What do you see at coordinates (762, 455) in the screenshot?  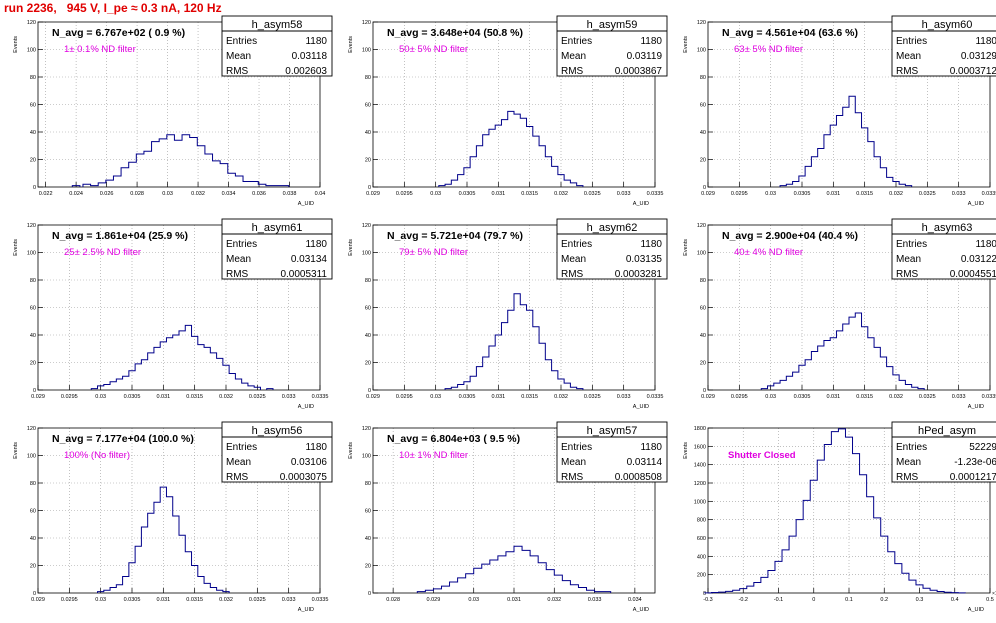 I see `filter-label: Shutter Closed` at bounding box center [762, 455].